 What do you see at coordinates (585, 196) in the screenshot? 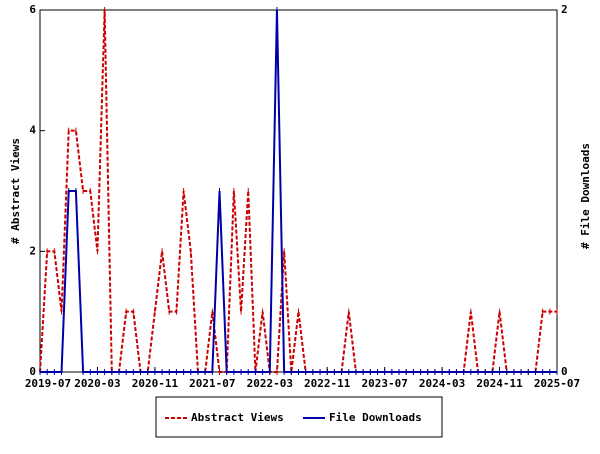
I see `y2-axis-label: # File Downloads` at bounding box center [585, 196].